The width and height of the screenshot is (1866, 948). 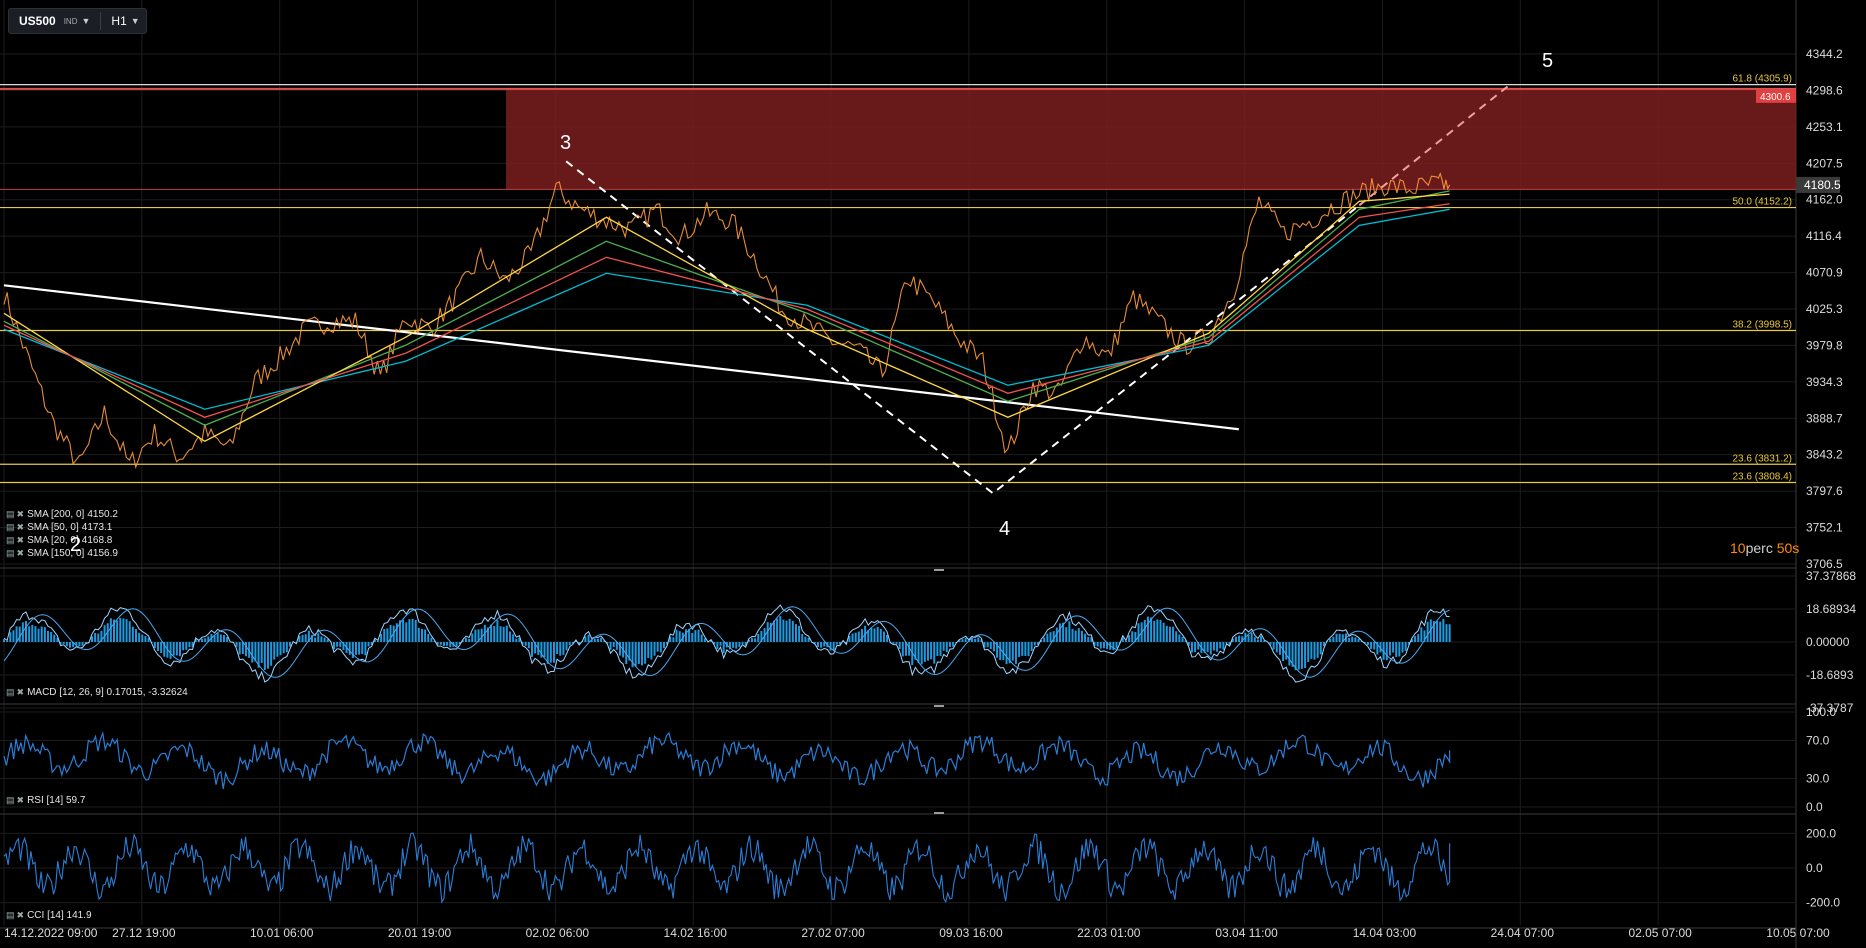 I want to click on y-tick-label: 3888.7, so click(x=1824, y=418).